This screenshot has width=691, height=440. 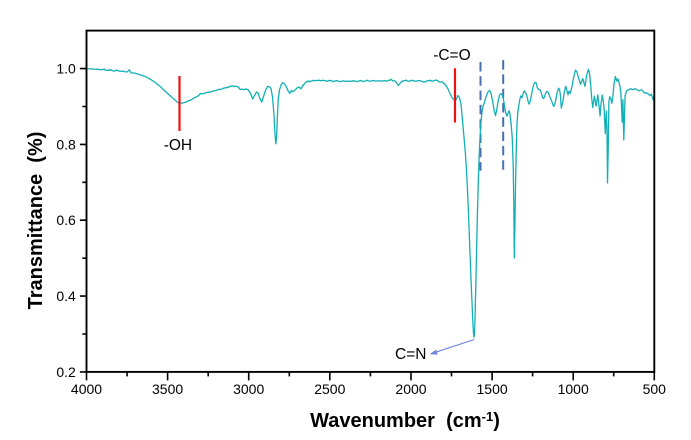 What do you see at coordinates (66, 372) in the screenshot?
I see `svg-text: 0.2` at bounding box center [66, 372].